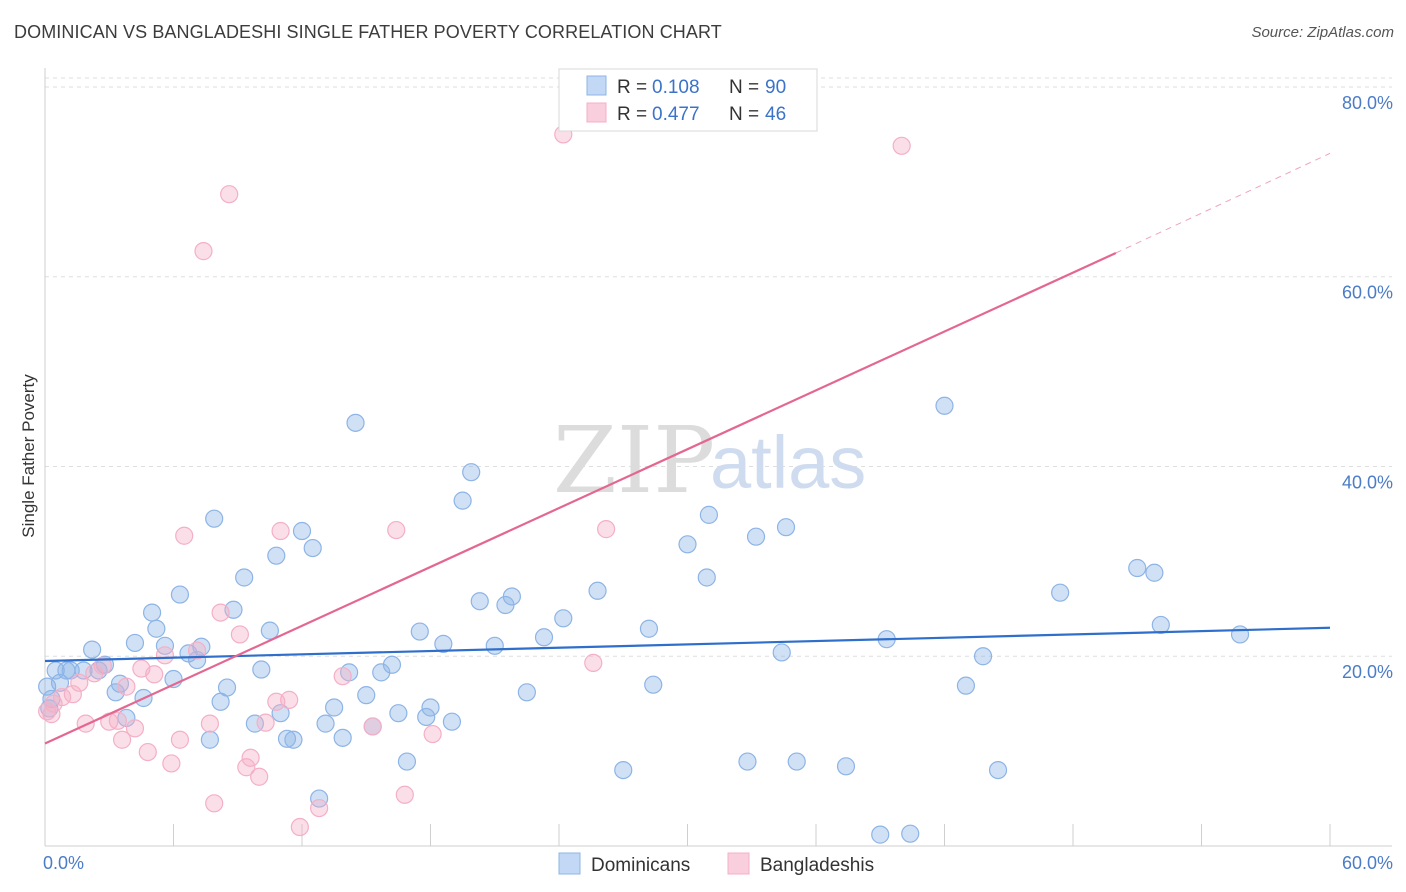 The image size is (1406, 892). What do you see at coordinates (687, 644) in the screenshot?
I see `dominican-trend-line` at bounding box center [687, 644].